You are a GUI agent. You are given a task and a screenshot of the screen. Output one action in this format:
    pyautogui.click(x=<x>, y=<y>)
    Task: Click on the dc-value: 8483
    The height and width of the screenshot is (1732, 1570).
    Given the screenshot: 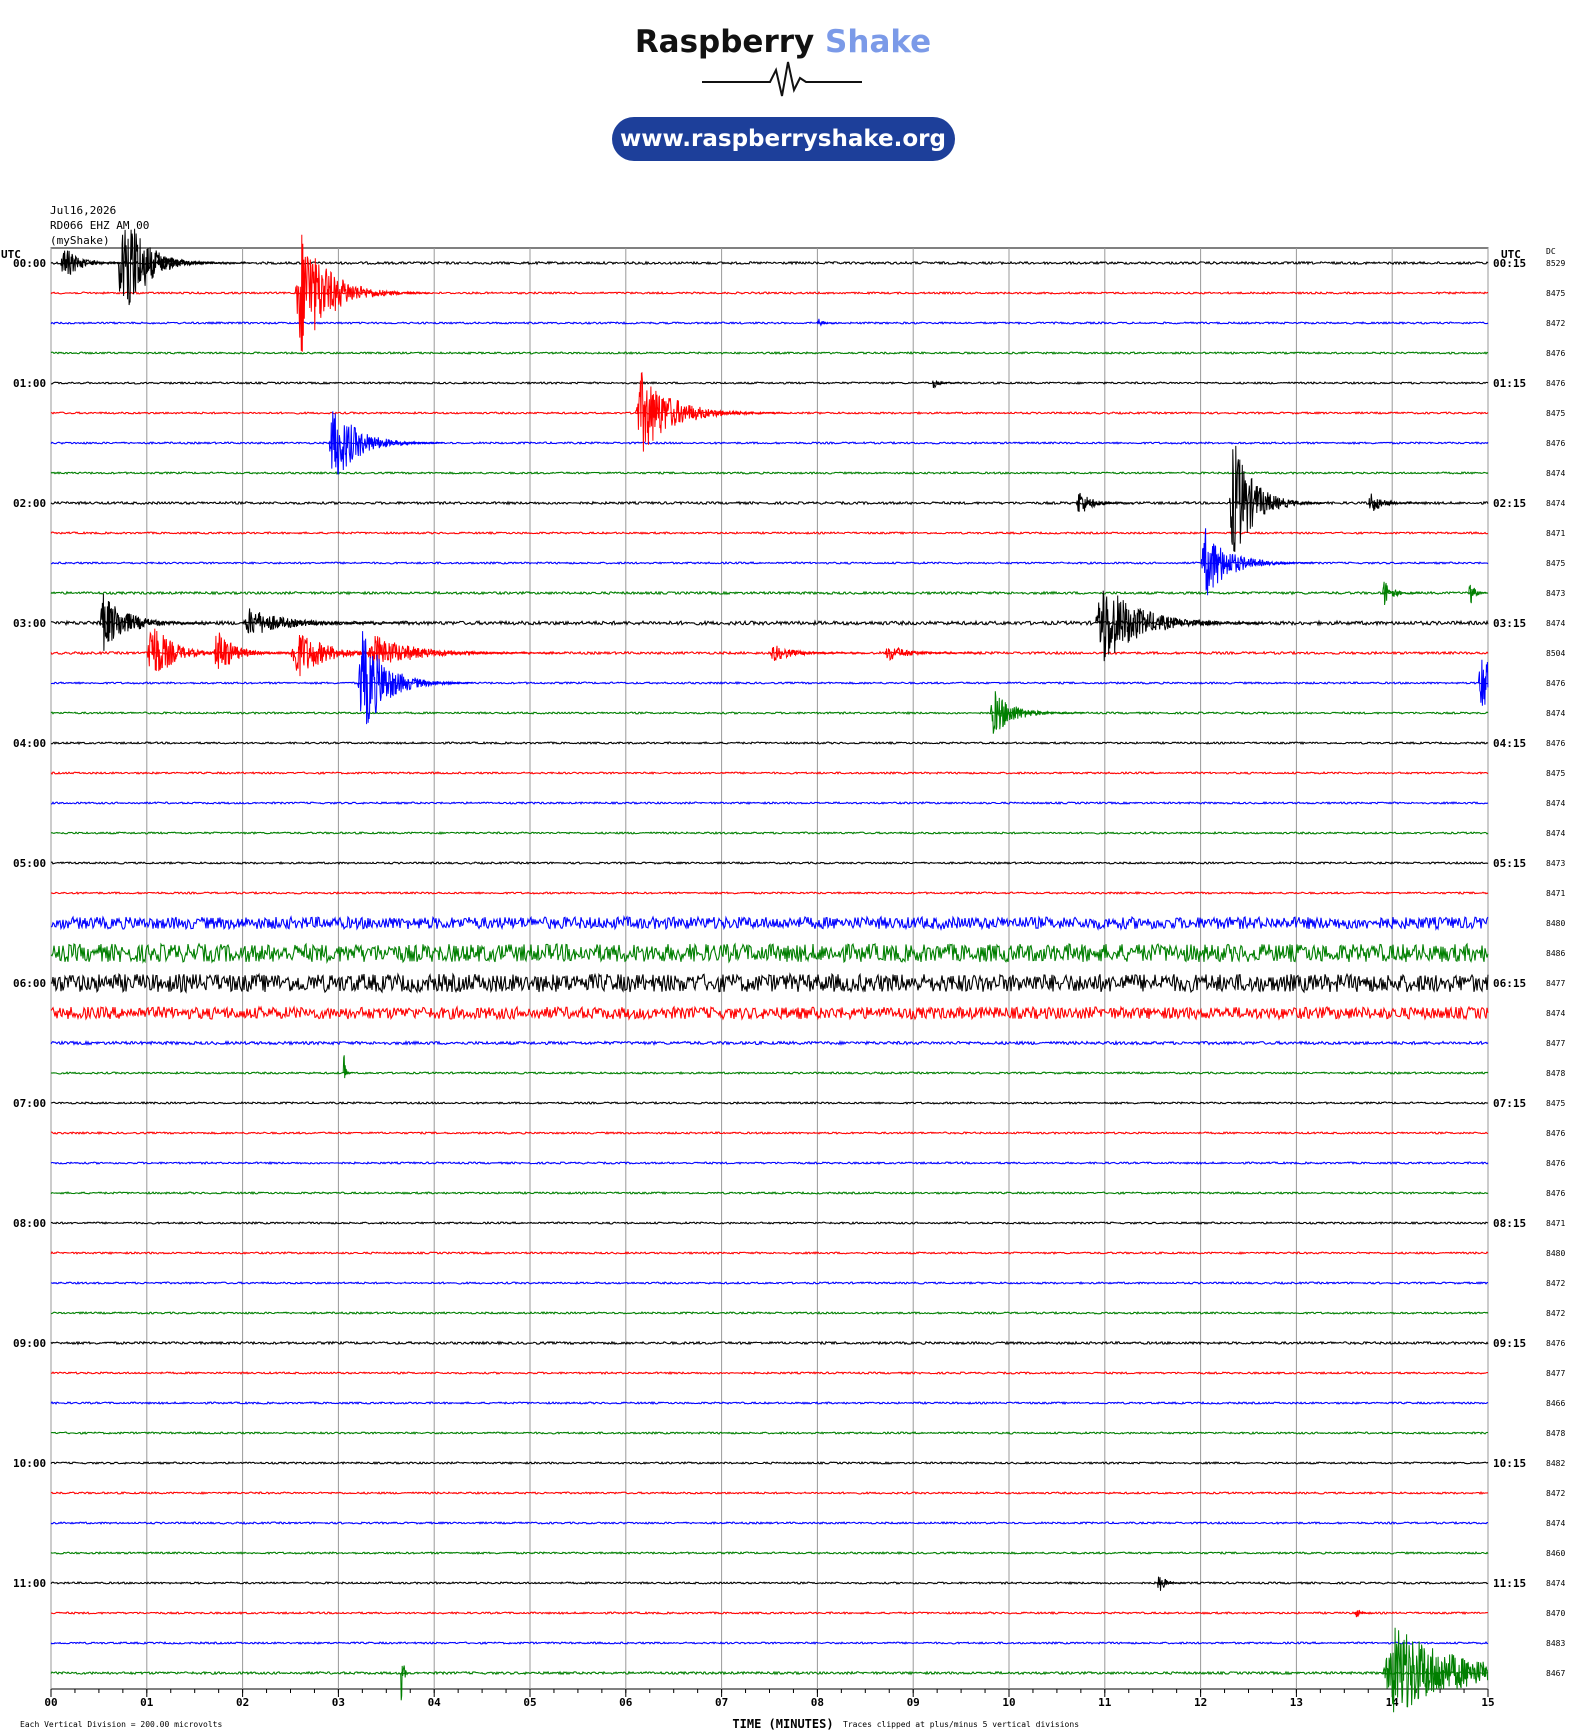 What is the action you would take?
    pyautogui.click(x=1555, y=1643)
    